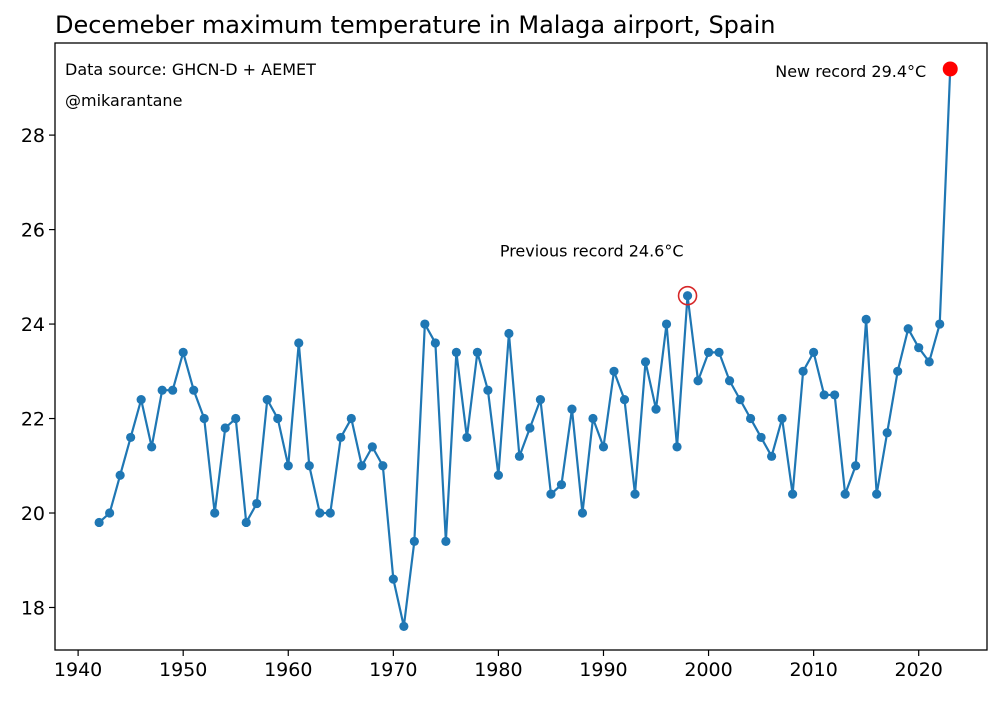 Image resolution: width=1000 pixels, height=703 pixels. I want to click on x-tick-label: 1960, so click(288, 670).